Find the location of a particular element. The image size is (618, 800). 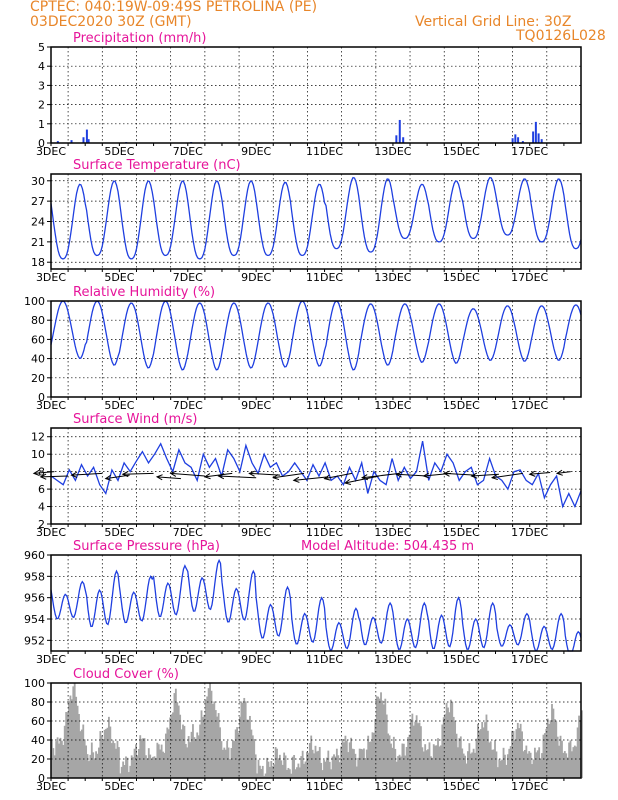

rh-xtick-label: 17DEC is located at coordinates (529, 405).